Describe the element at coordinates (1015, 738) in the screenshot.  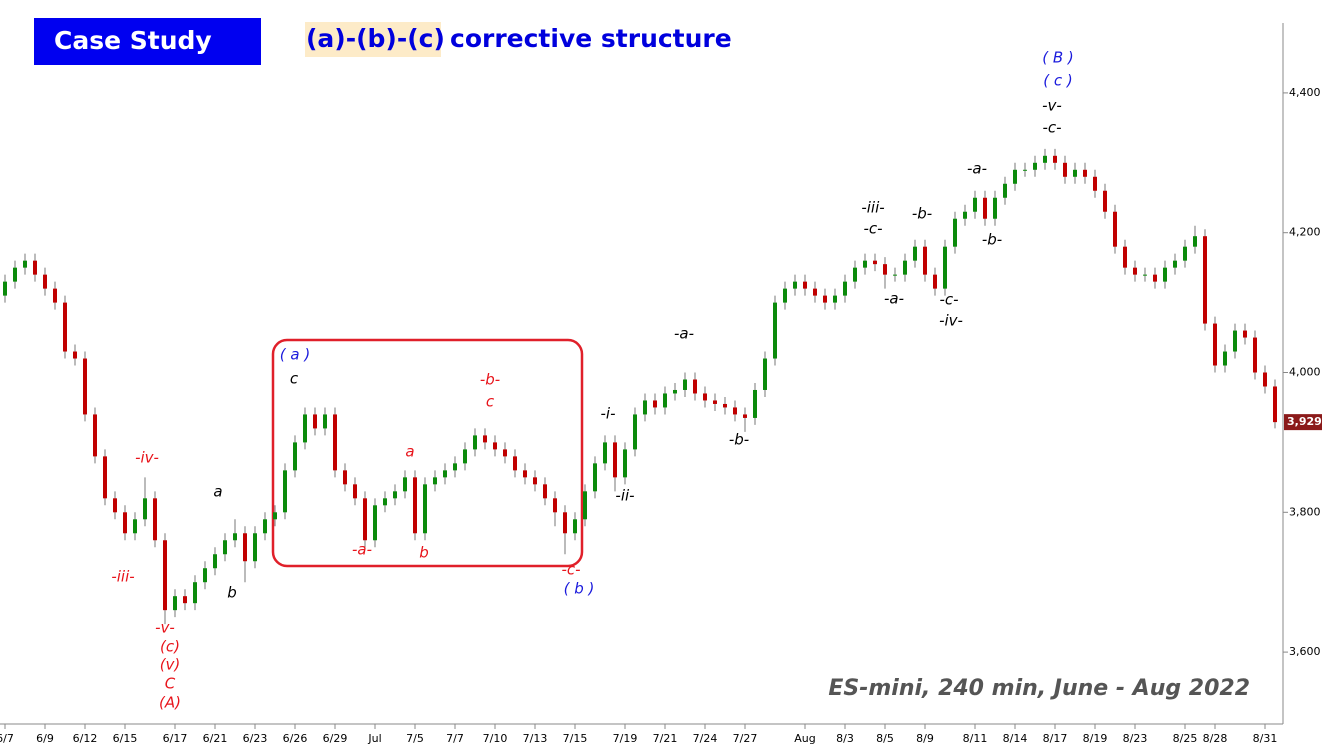
I see `x-tick-label: 8/14` at that location.